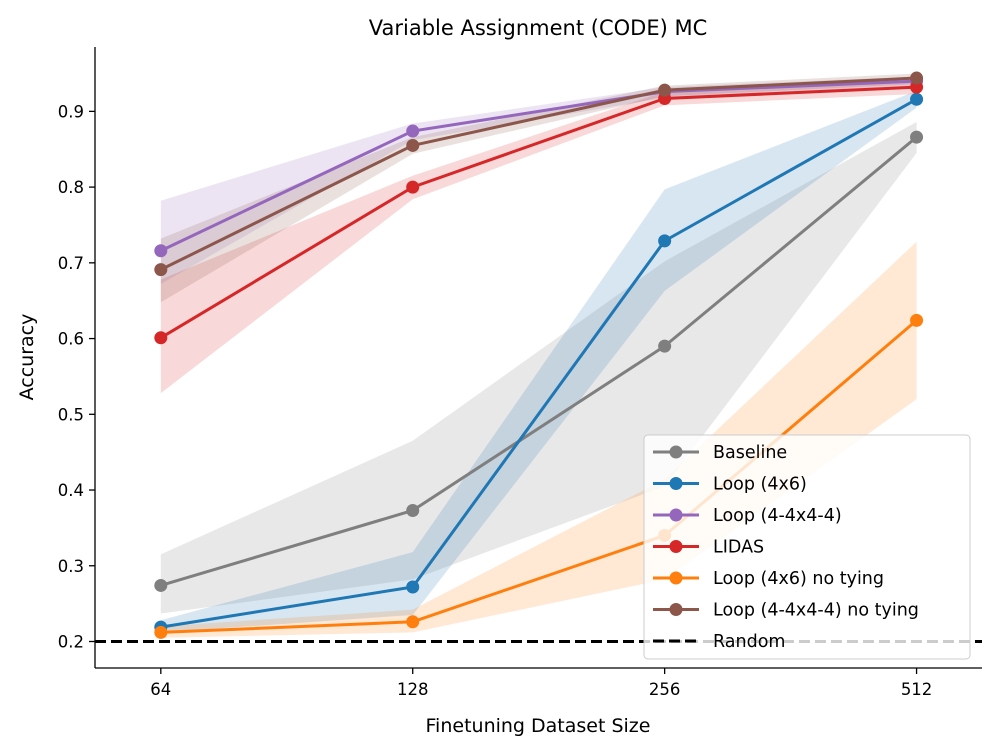 Image resolution: width=997 pixels, height=752 pixels. I want to click on x-tick-label-0: 64, so click(160, 689).